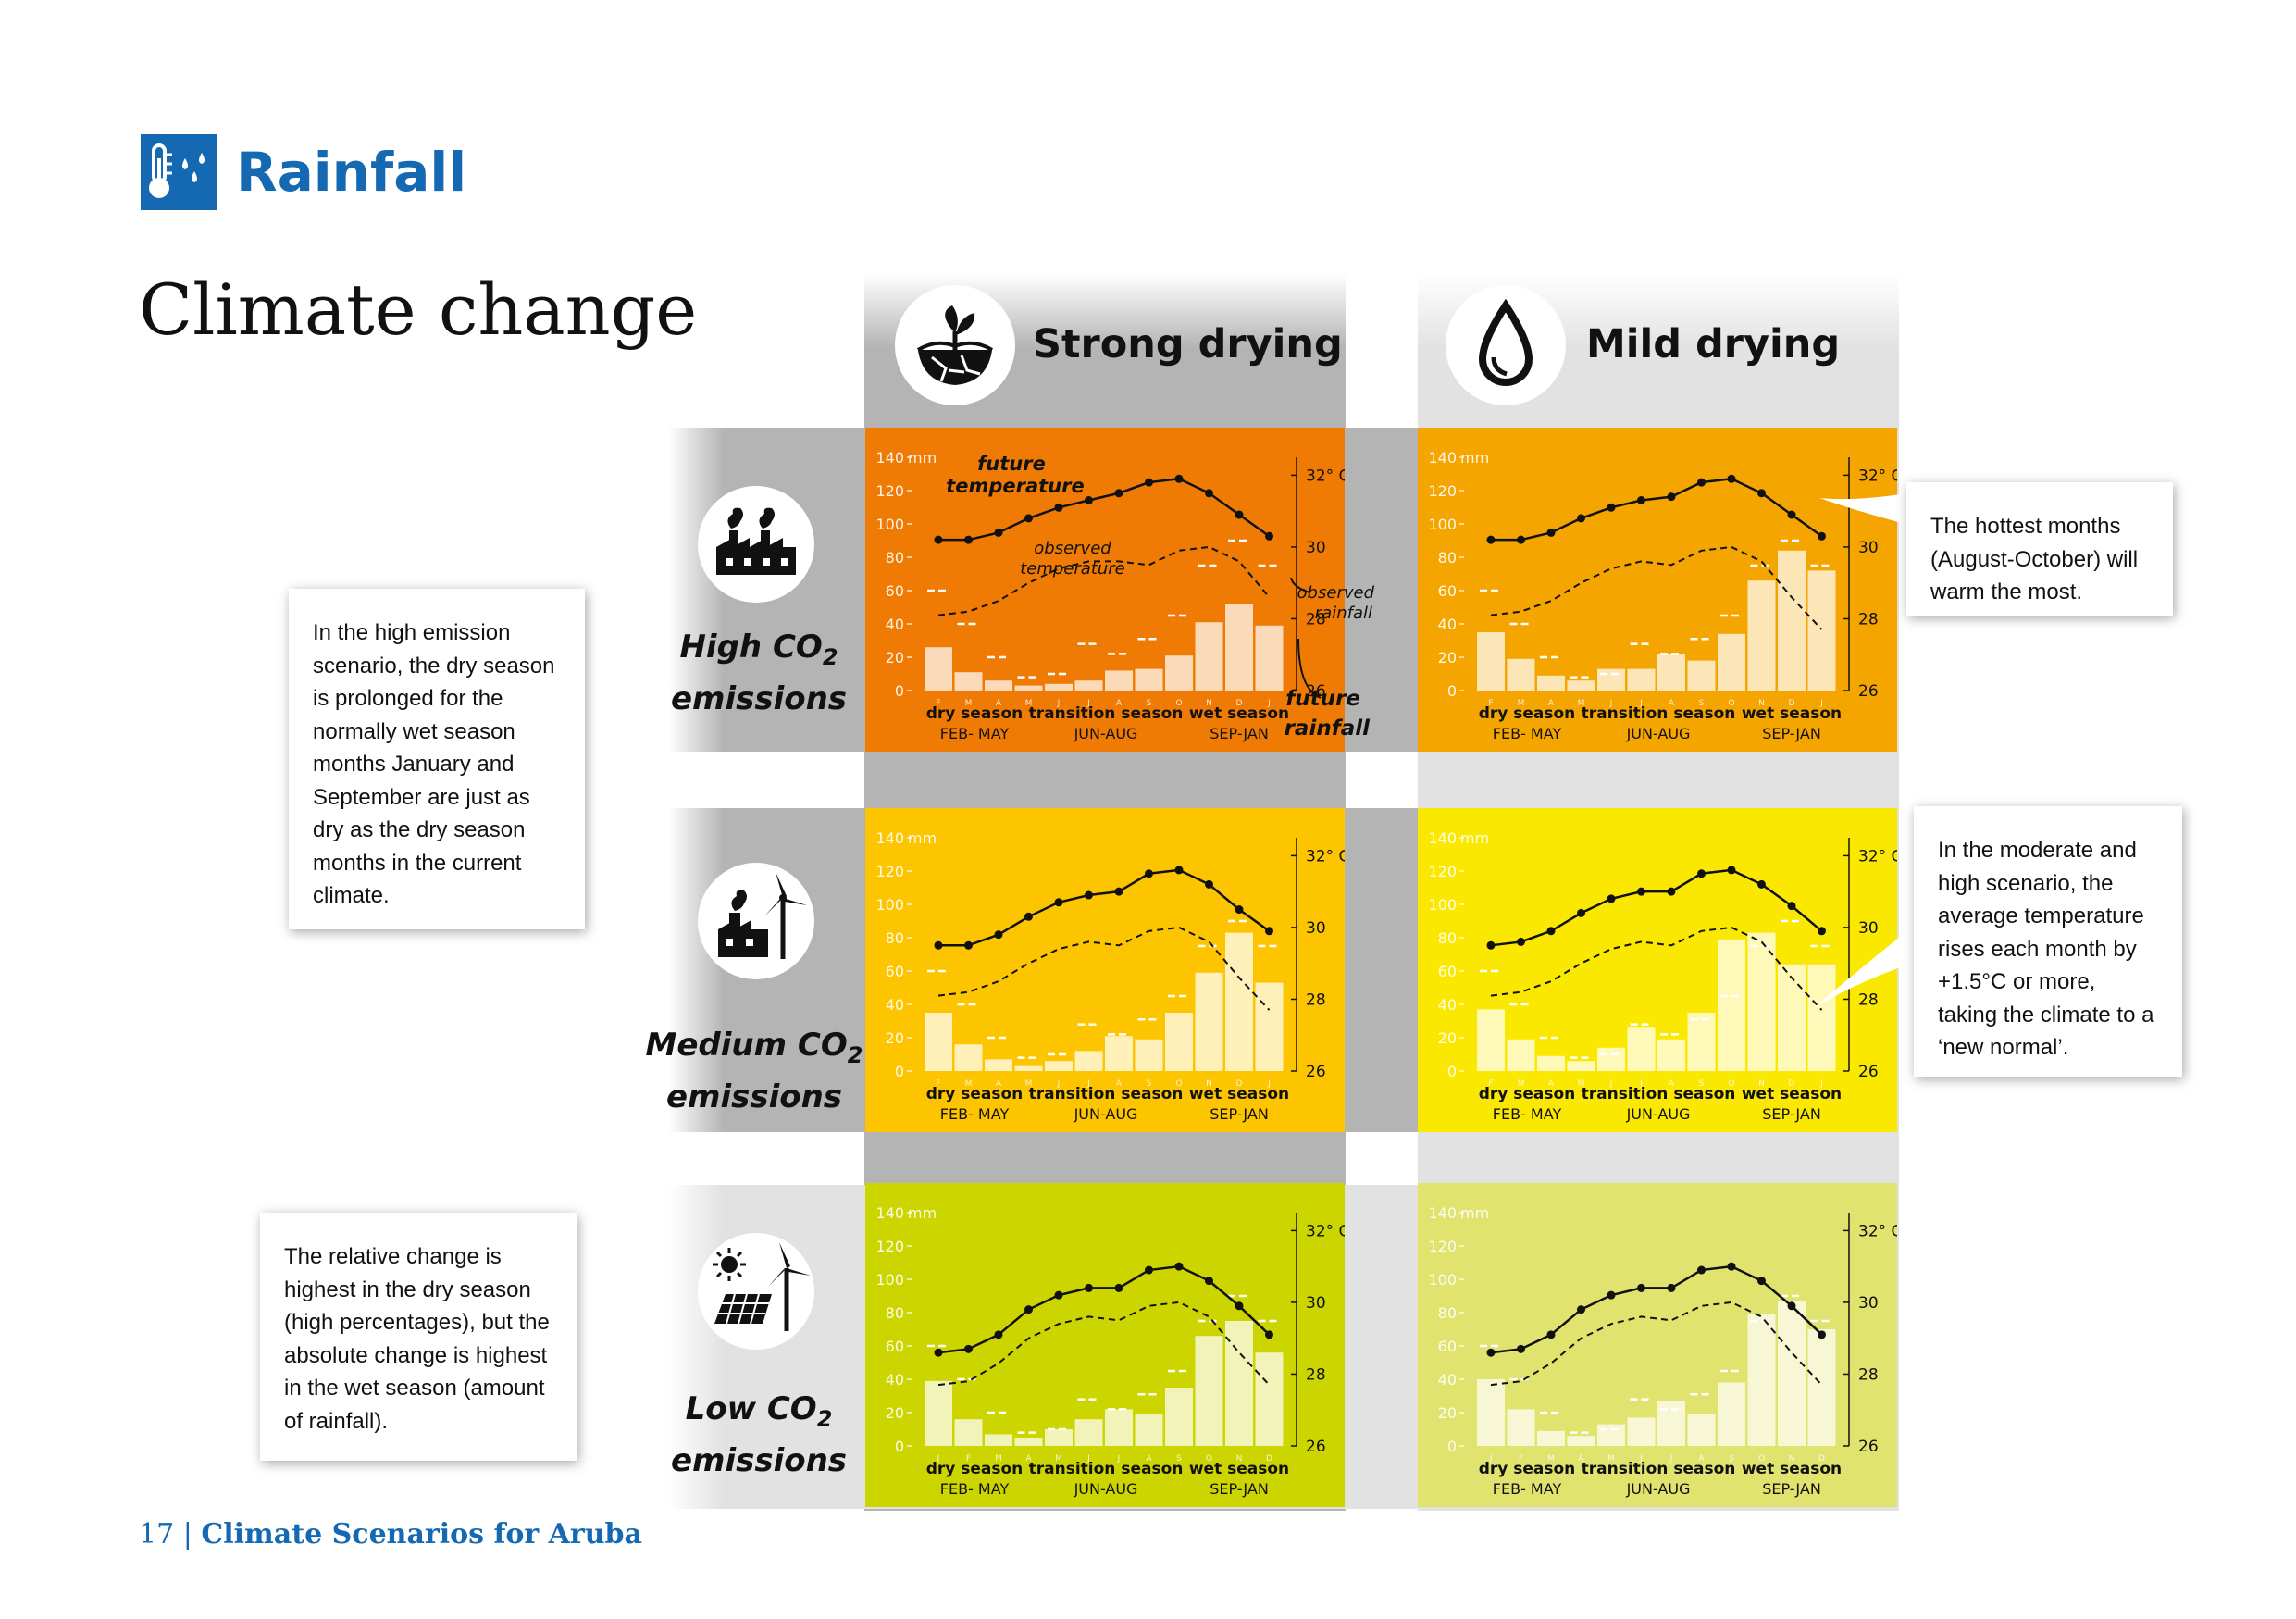  I want to click on row-label-medium: Medium CO2 emissions, so click(754, 1071).